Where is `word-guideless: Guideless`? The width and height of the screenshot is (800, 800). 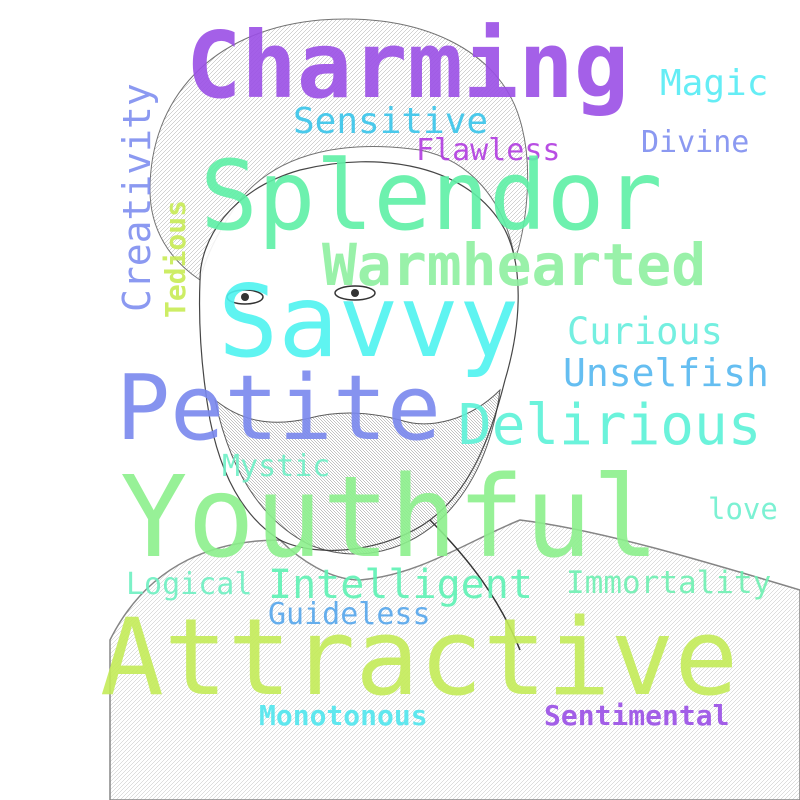 word-guideless: Guideless is located at coordinates (349, 614).